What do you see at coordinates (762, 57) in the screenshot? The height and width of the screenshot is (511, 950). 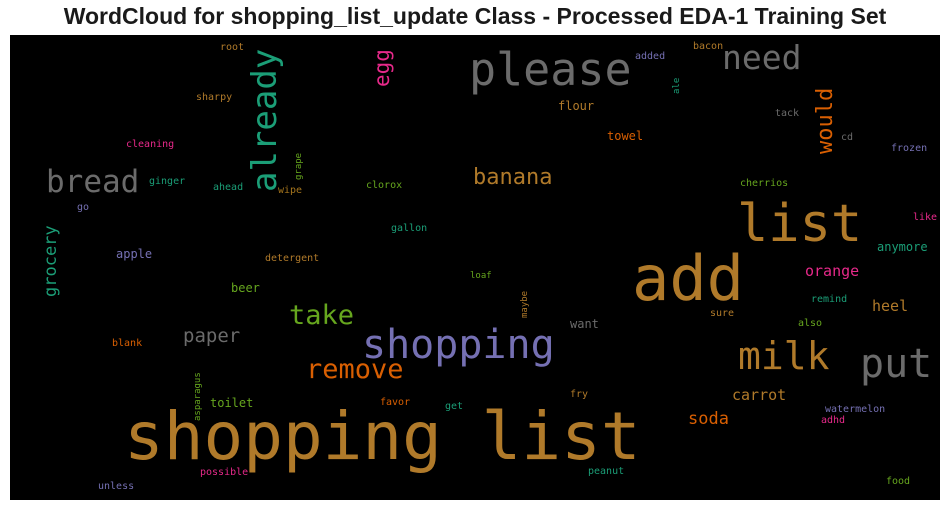 I see `word-need: need` at bounding box center [762, 57].